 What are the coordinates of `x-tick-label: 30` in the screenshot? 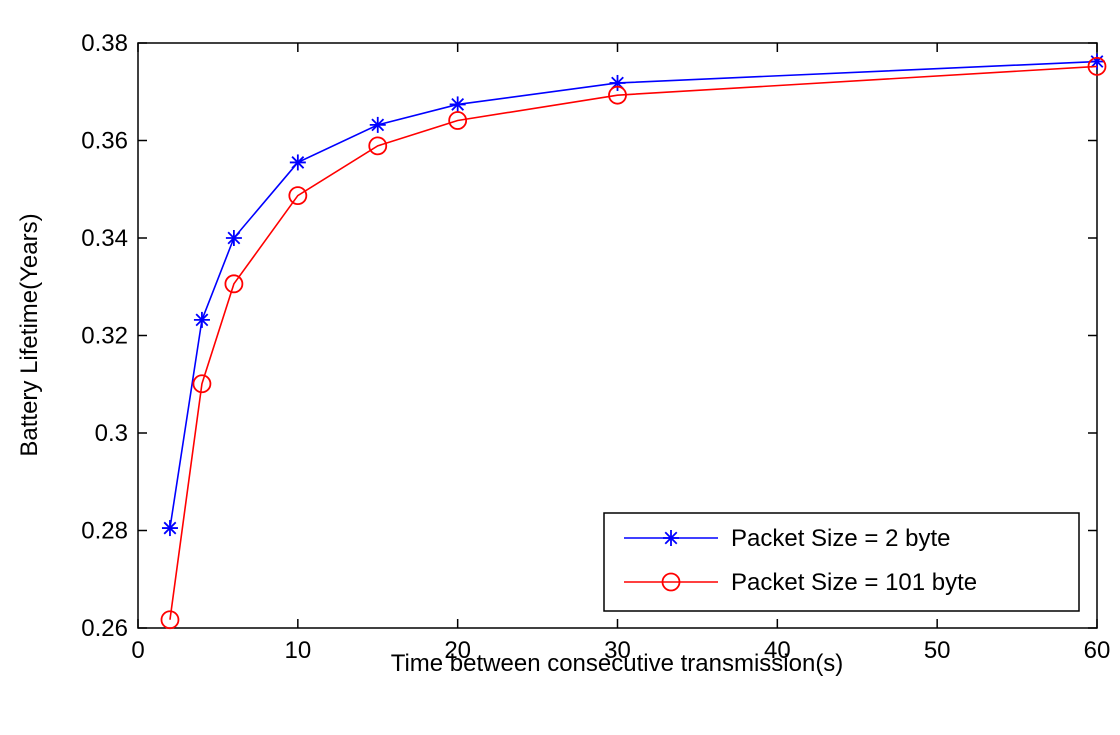 It's located at (617, 650).